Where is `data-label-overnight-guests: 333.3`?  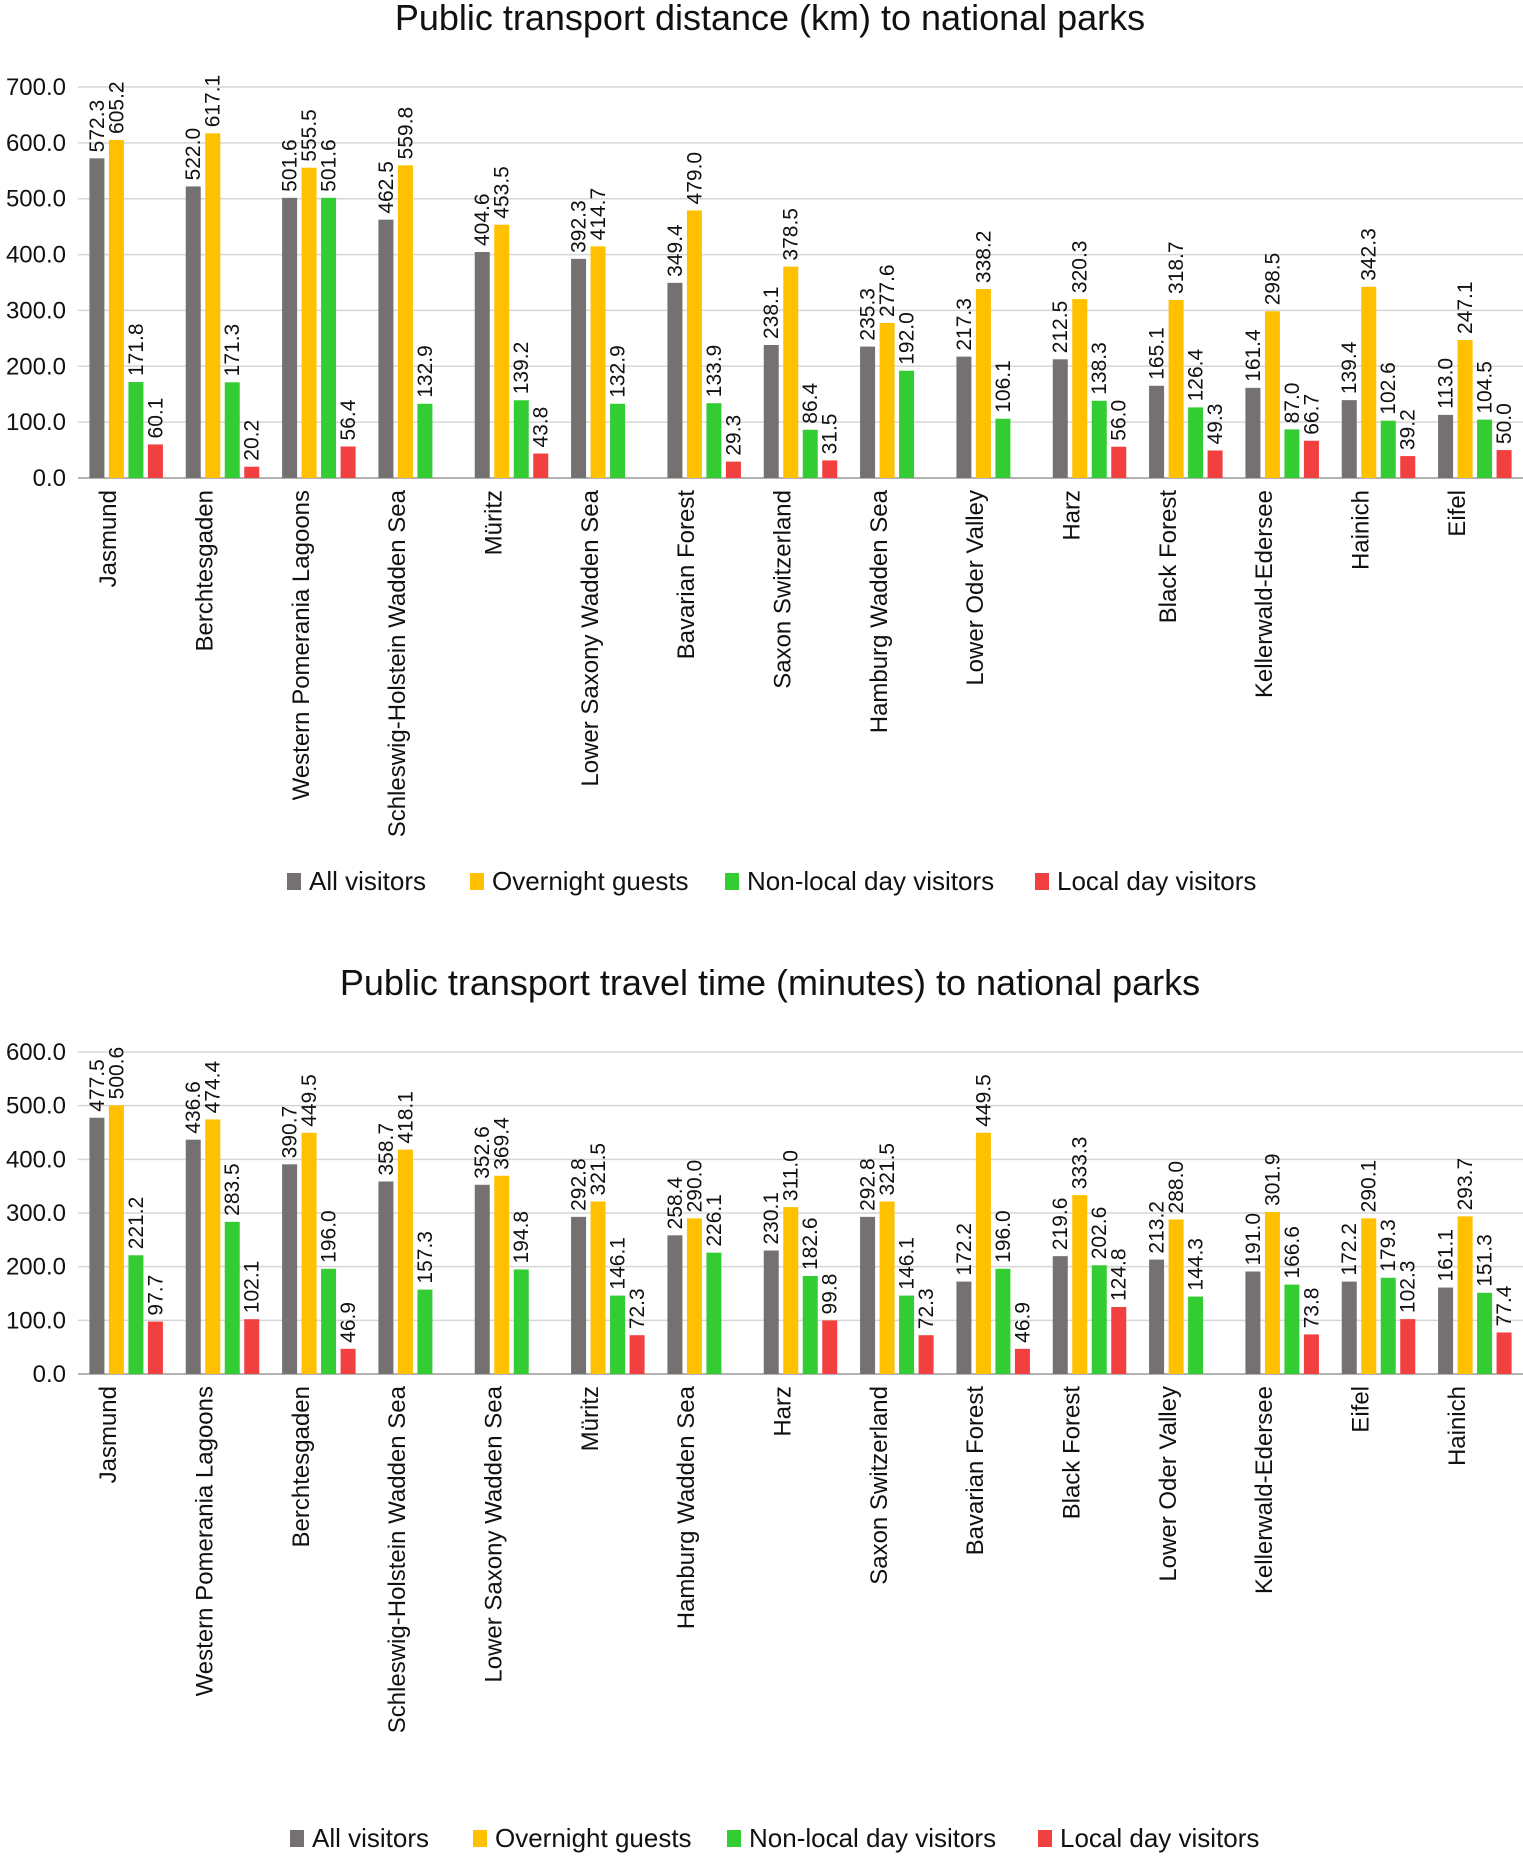
data-label-overnight-guests: 333.3 is located at coordinates (1080, 1163).